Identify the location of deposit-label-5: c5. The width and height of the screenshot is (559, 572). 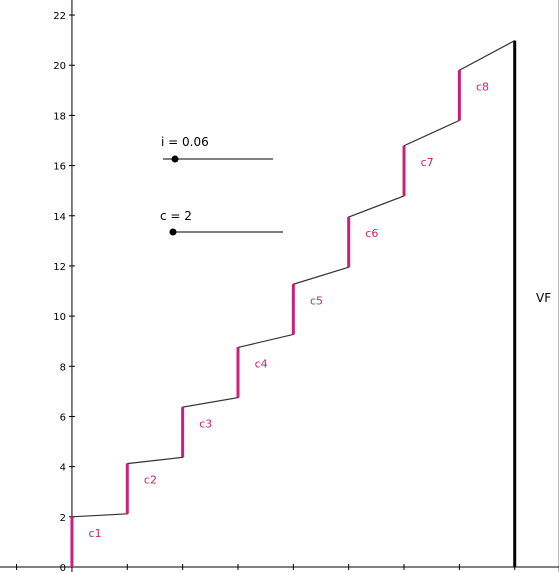
(316, 300).